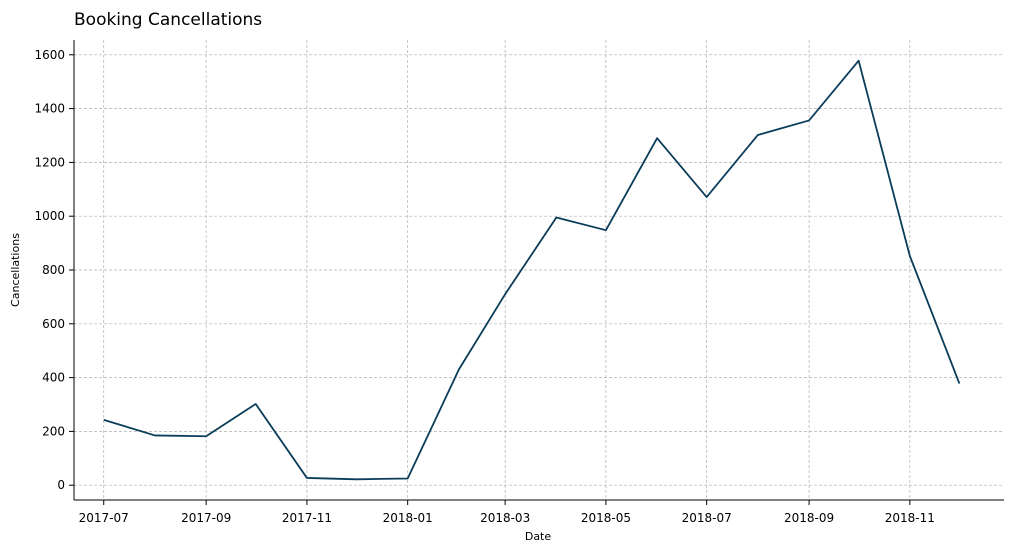  I want to click on x-tick-label: 2018-07, so click(707, 518).